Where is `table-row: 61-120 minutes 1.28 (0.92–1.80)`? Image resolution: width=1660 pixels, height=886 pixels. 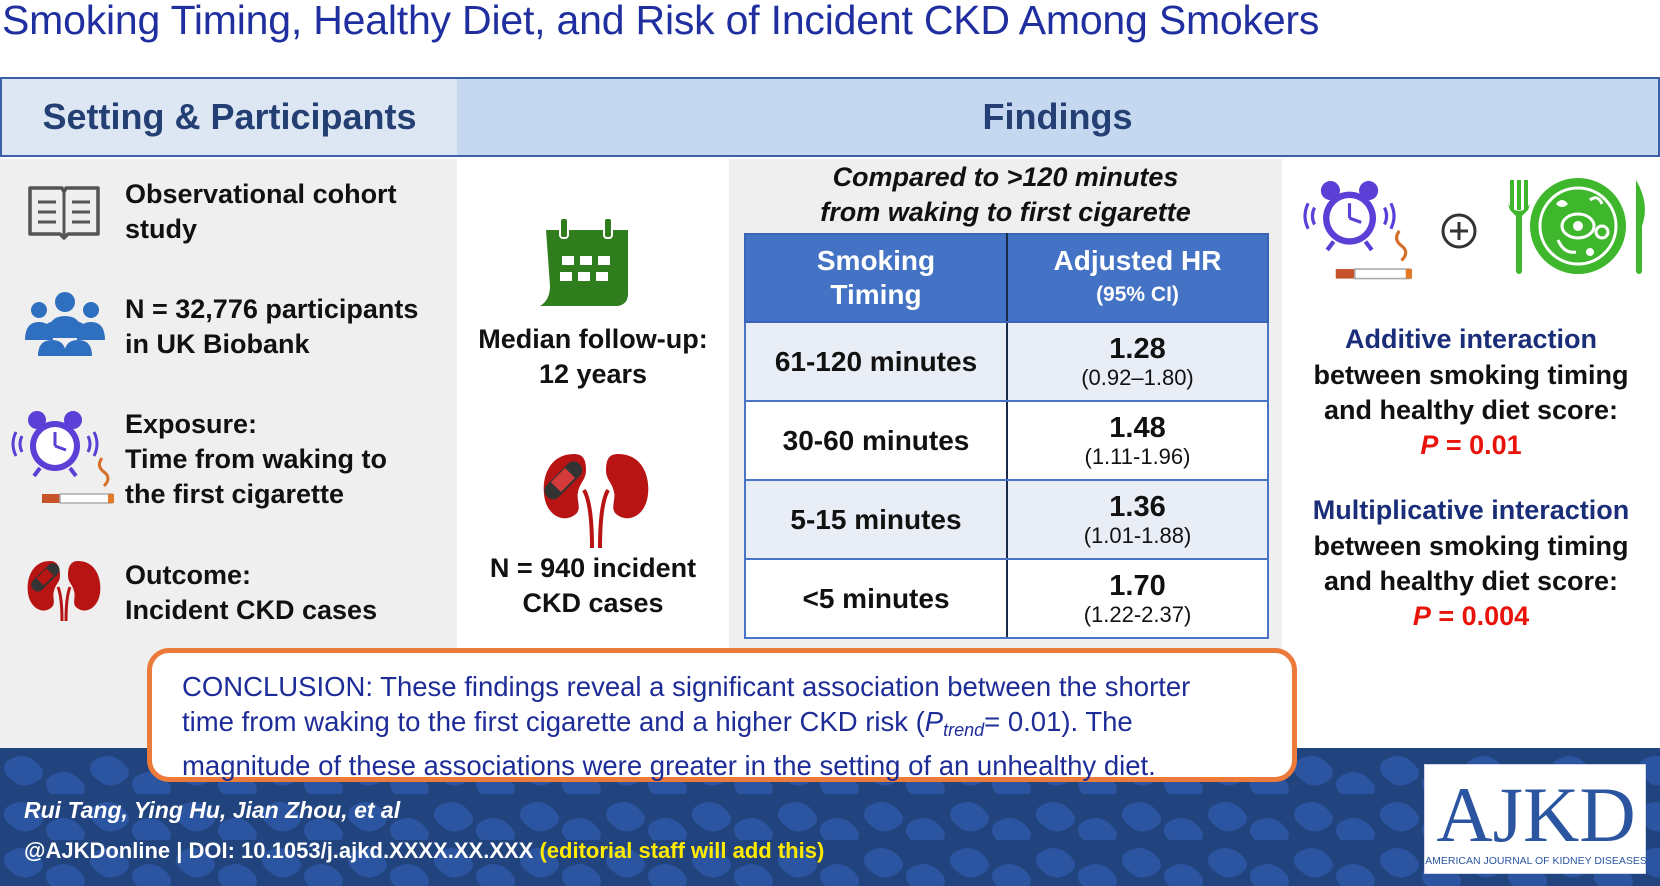 table-row: 61-120 minutes 1.28 (0.92–1.80) is located at coordinates (1006, 361).